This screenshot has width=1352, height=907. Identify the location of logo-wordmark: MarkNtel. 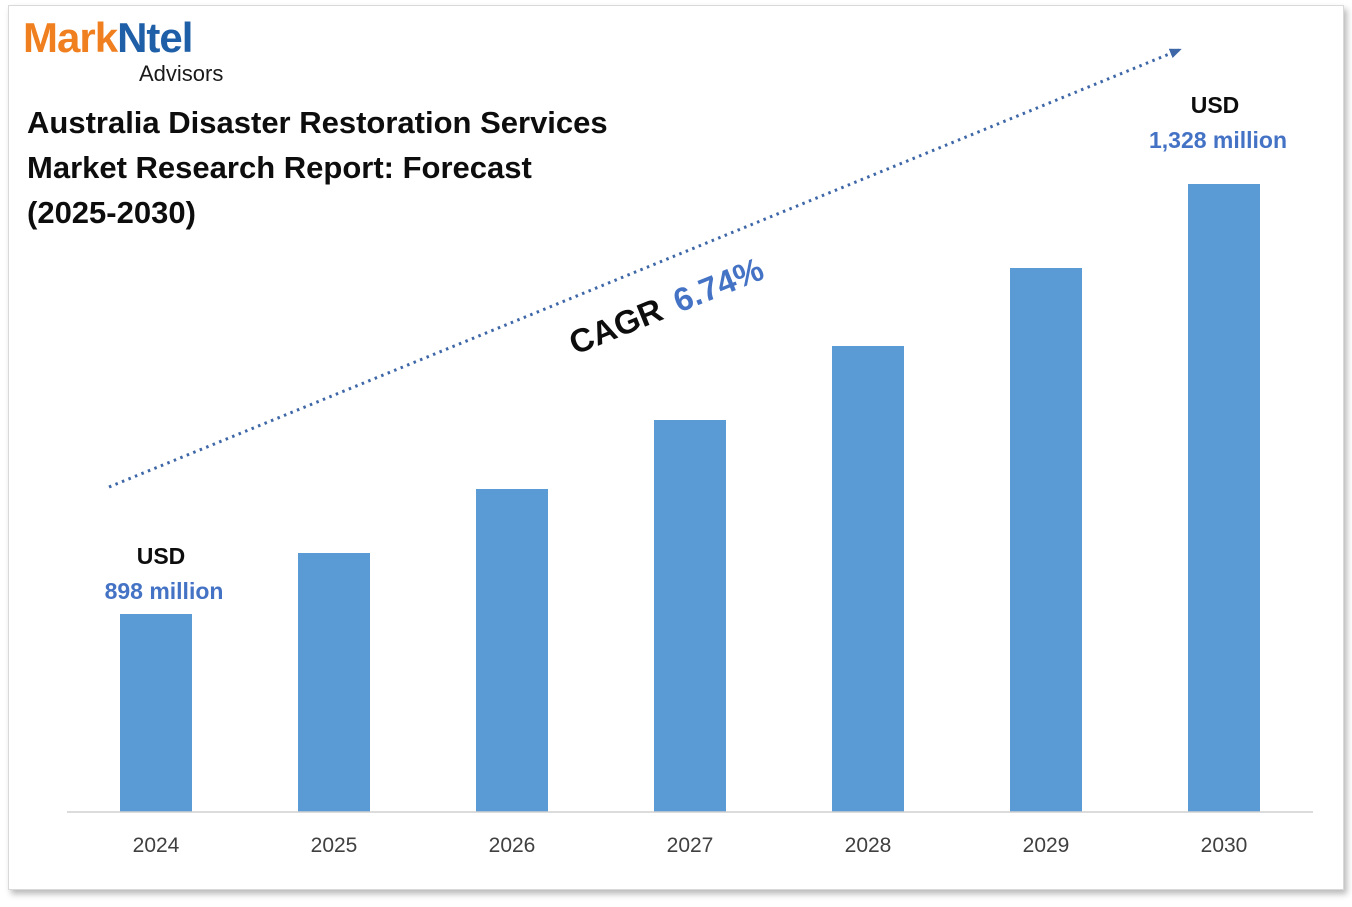
(108, 38).